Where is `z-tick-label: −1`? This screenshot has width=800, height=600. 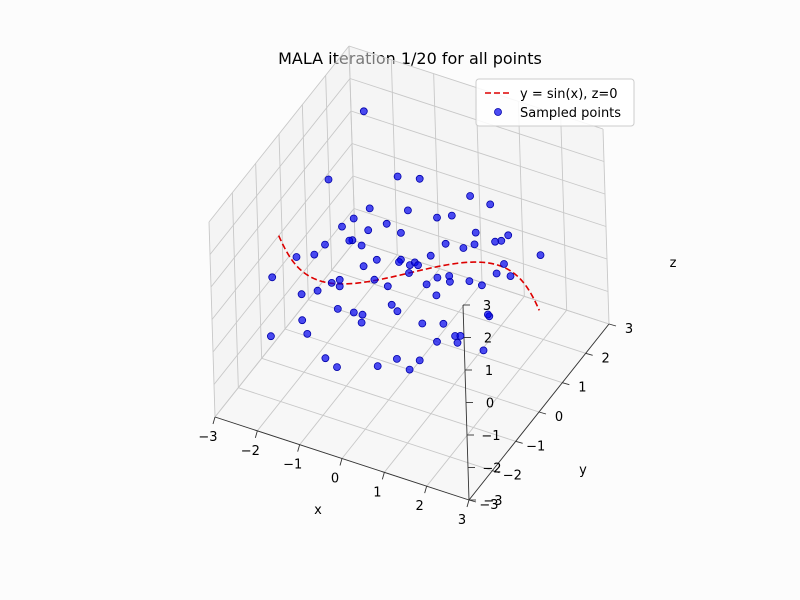 z-tick-label: −1 is located at coordinates (490, 436).